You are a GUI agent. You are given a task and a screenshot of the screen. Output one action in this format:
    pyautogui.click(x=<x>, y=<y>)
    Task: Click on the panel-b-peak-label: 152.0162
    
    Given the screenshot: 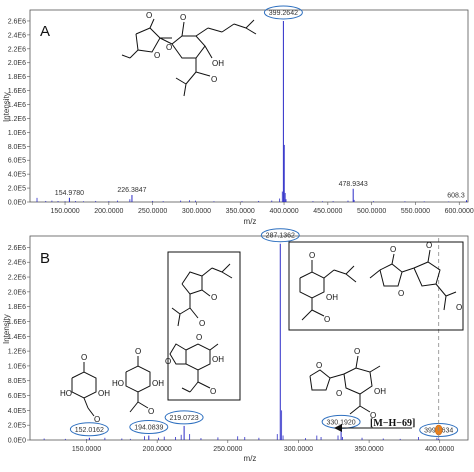 What is the action you would take?
    pyautogui.click(x=89, y=430)
    